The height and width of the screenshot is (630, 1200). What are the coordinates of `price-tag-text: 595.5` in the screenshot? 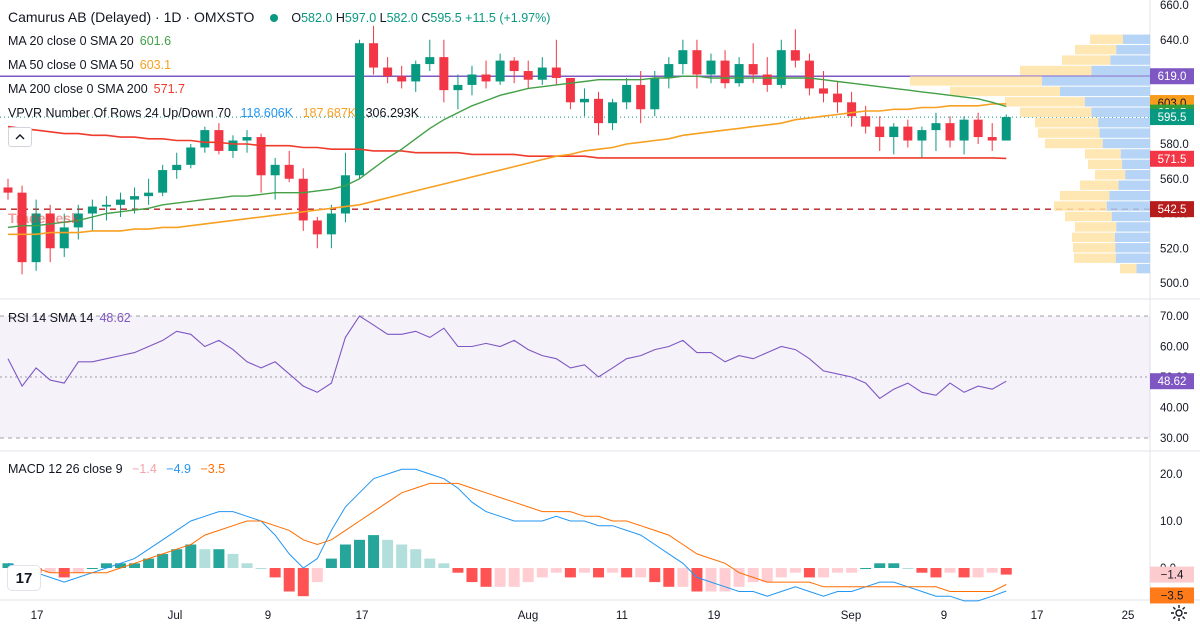 It's located at (1172, 118).